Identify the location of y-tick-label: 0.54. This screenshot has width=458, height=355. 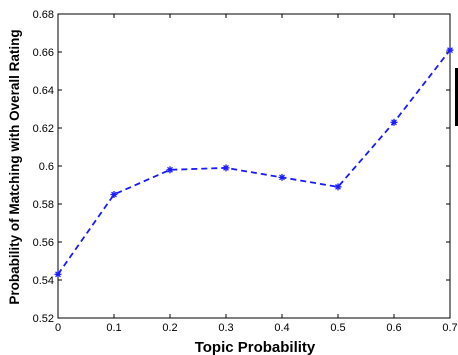
(43, 281).